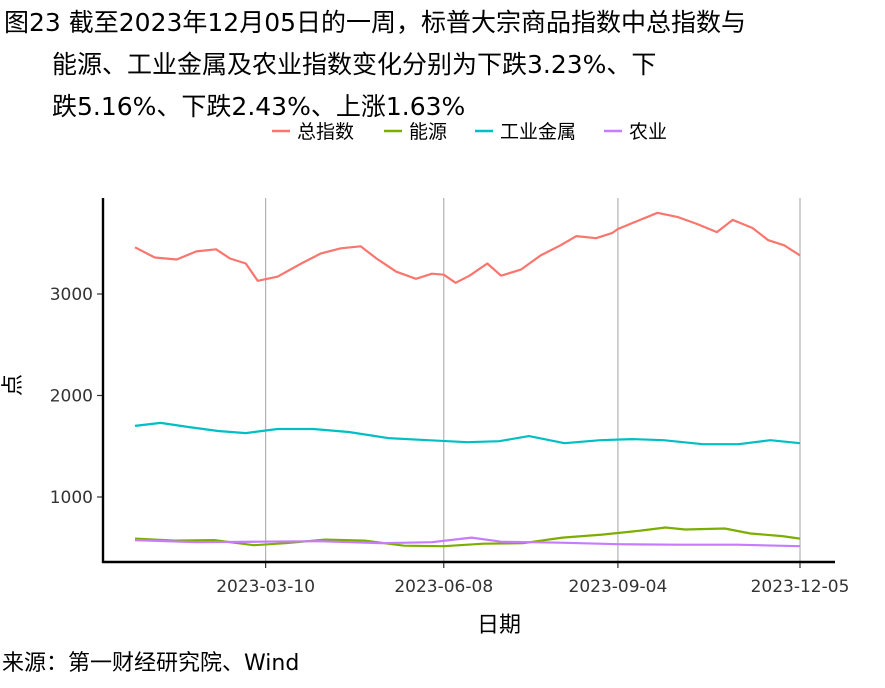  Describe the element at coordinates (428, 132) in the screenshot. I see `legend-label-1: 能源` at that location.